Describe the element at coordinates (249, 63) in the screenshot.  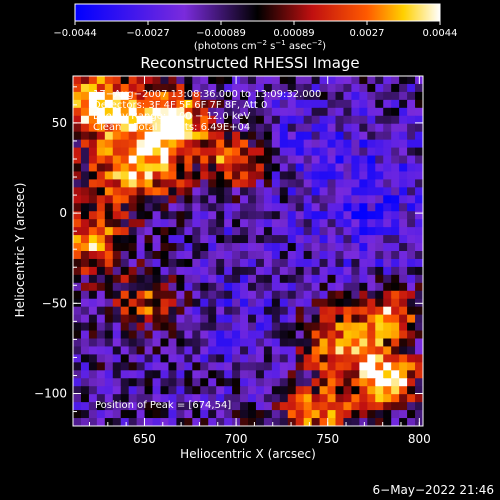
I see `chart-title: Reconstructed RHESSI Image` at that location.